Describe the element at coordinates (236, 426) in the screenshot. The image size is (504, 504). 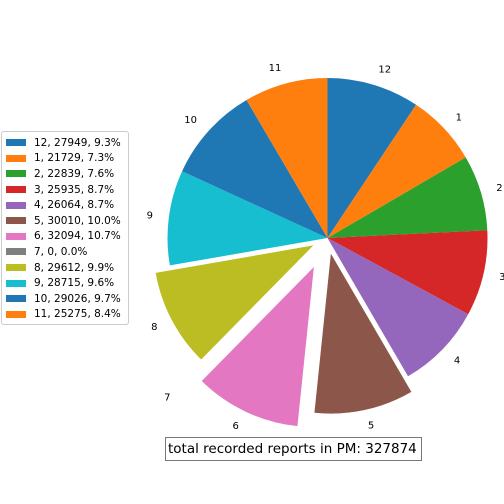
I see `pie-label-6: 6` at that location.